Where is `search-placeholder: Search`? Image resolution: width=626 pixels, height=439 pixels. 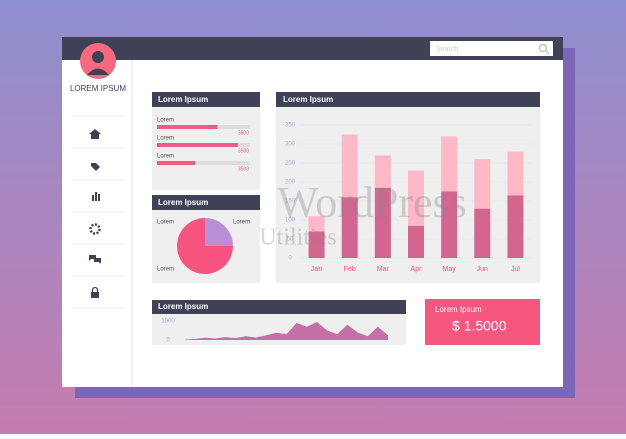 search-placeholder: Search is located at coordinates (447, 49).